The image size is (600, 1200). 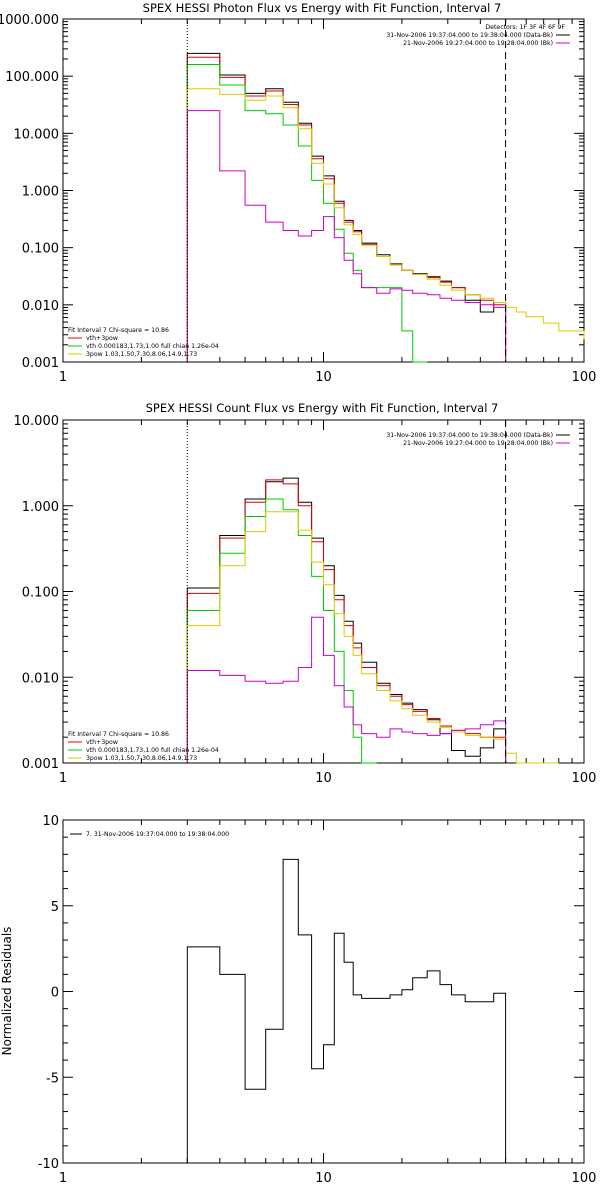 I want to click on y-tick-label: 0, so click(x=55, y=993).